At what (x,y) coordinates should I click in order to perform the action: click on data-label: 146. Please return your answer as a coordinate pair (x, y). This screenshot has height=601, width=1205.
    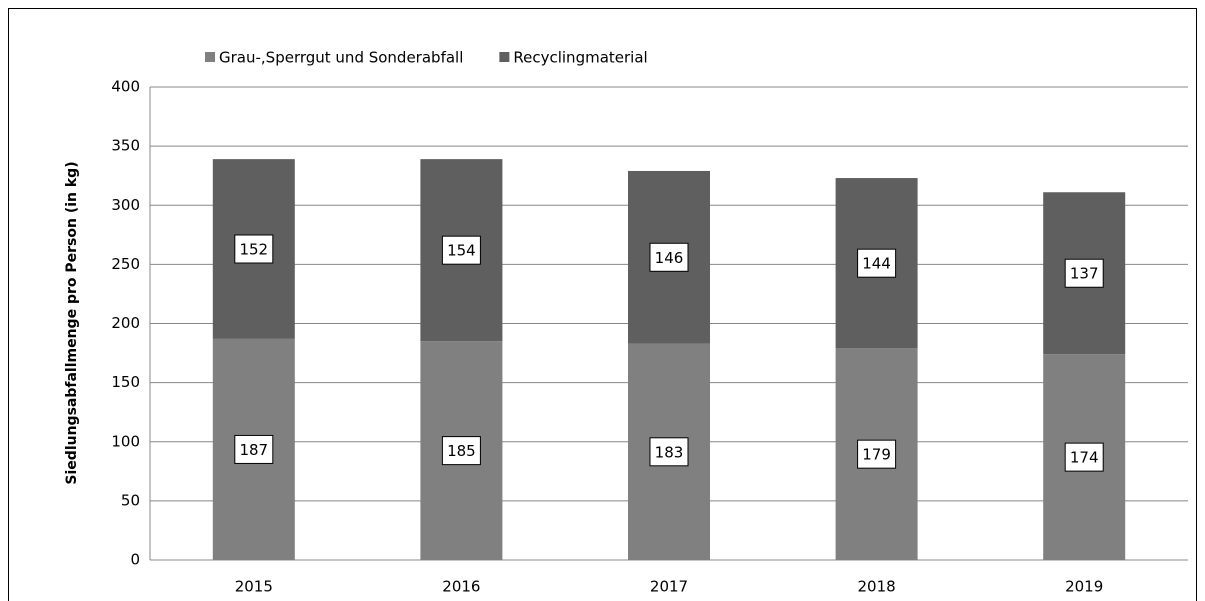
    Looking at the image, I should click on (669, 258).